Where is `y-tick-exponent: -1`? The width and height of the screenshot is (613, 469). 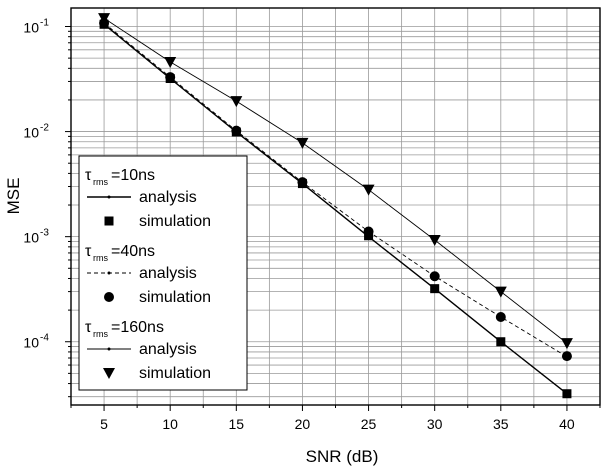
y-tick-exponent: -1 is located at coordinates (44, 23).